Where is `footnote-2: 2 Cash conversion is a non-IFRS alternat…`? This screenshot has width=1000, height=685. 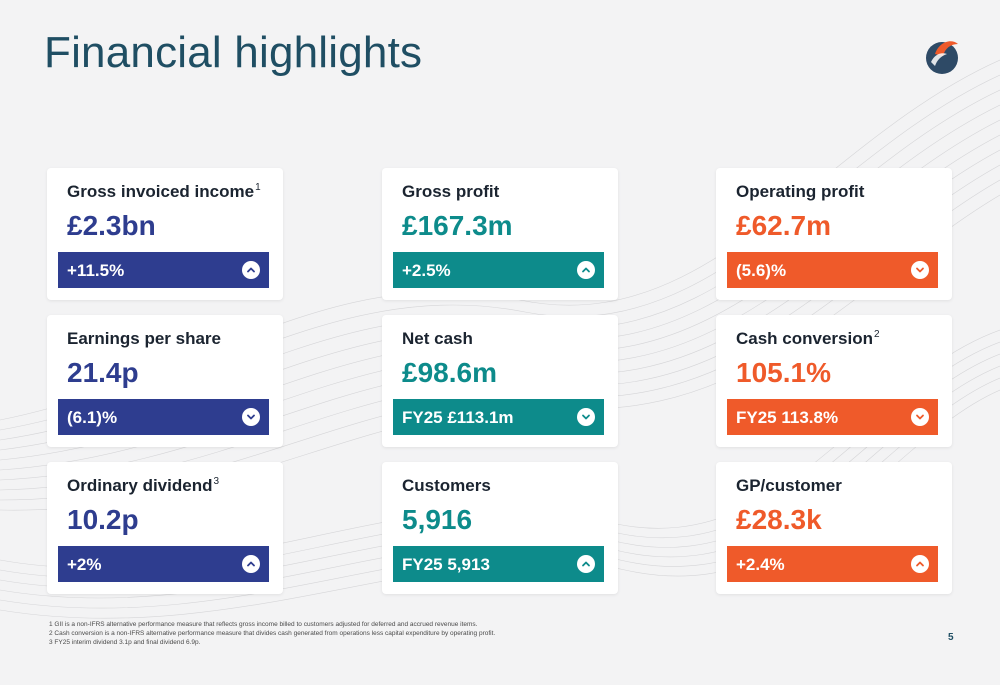 footnote-2: 2 Cash conversion is a non-IFRS alternat… is located at coordinates (272, 633).